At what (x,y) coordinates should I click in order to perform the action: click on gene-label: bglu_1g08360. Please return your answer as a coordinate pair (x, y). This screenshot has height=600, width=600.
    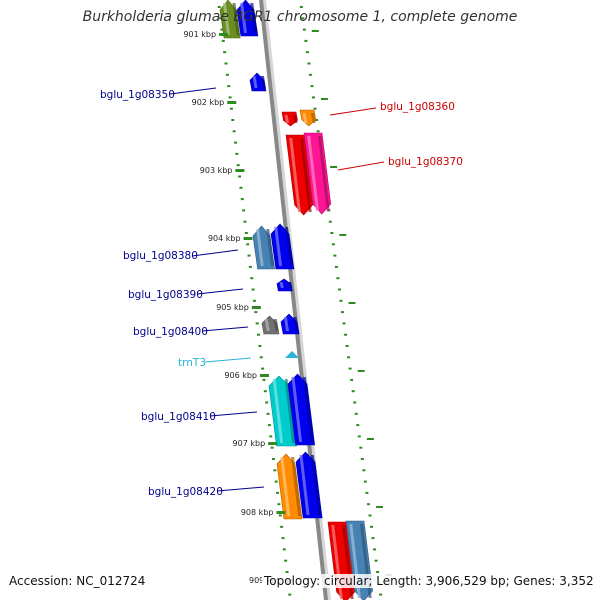
    Looking at the image, I should click on (417, 107).